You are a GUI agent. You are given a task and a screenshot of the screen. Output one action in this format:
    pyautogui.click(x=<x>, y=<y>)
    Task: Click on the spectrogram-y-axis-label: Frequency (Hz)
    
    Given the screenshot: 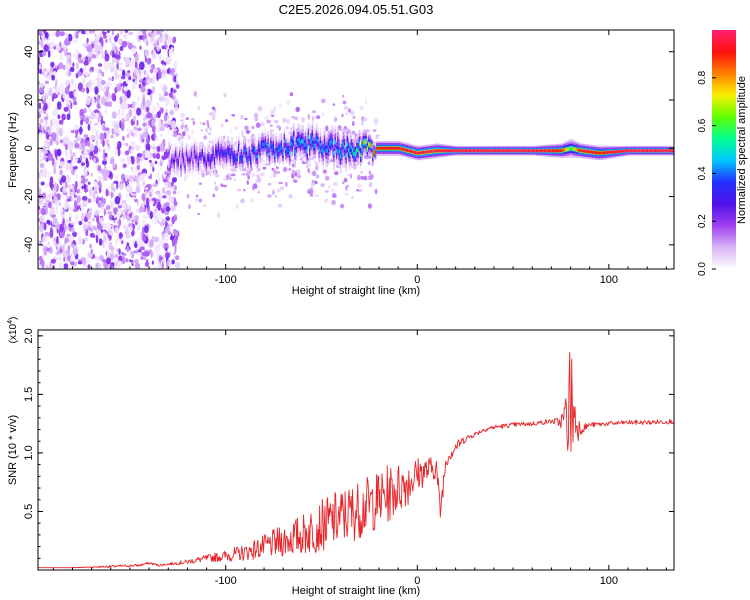 What is the action you would take?
    pyautogui.click(x=13, y=150)
    